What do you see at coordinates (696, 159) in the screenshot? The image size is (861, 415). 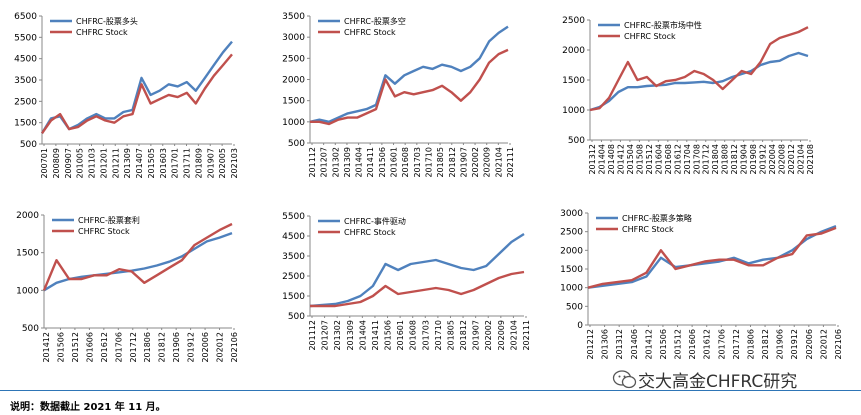 I see `x-tick-label: 201708` at bounding box center [696, 159].